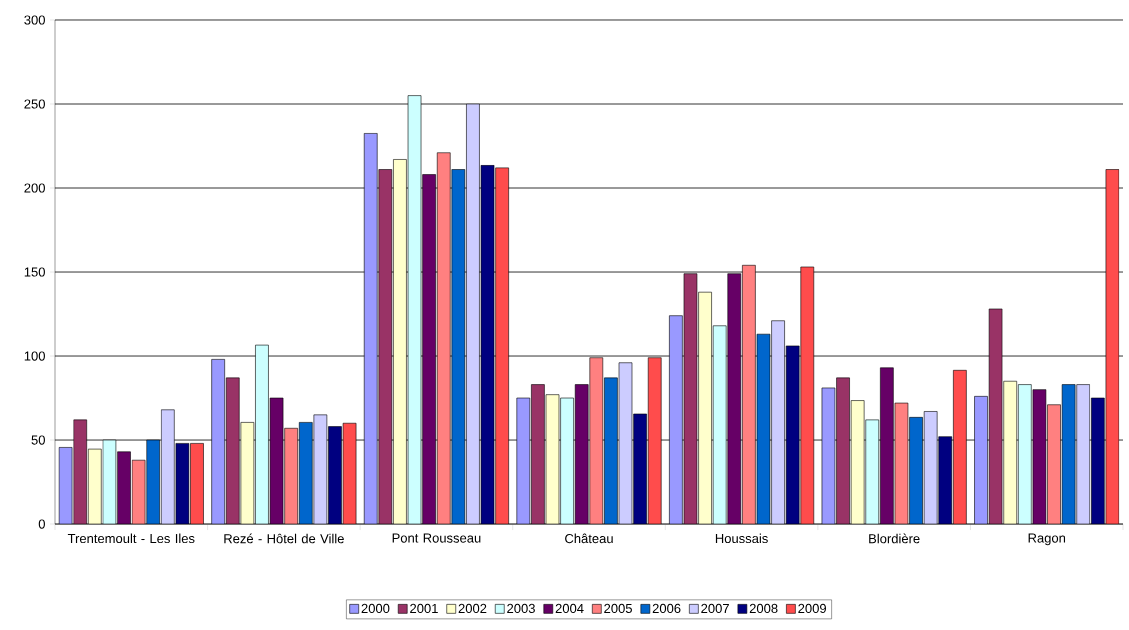 Image resolution: width=1129 pixels, height=630 pixels. Describe the element at coordinates (763, 608) in the screenshot. I see `legend-label: 2008` at that location.